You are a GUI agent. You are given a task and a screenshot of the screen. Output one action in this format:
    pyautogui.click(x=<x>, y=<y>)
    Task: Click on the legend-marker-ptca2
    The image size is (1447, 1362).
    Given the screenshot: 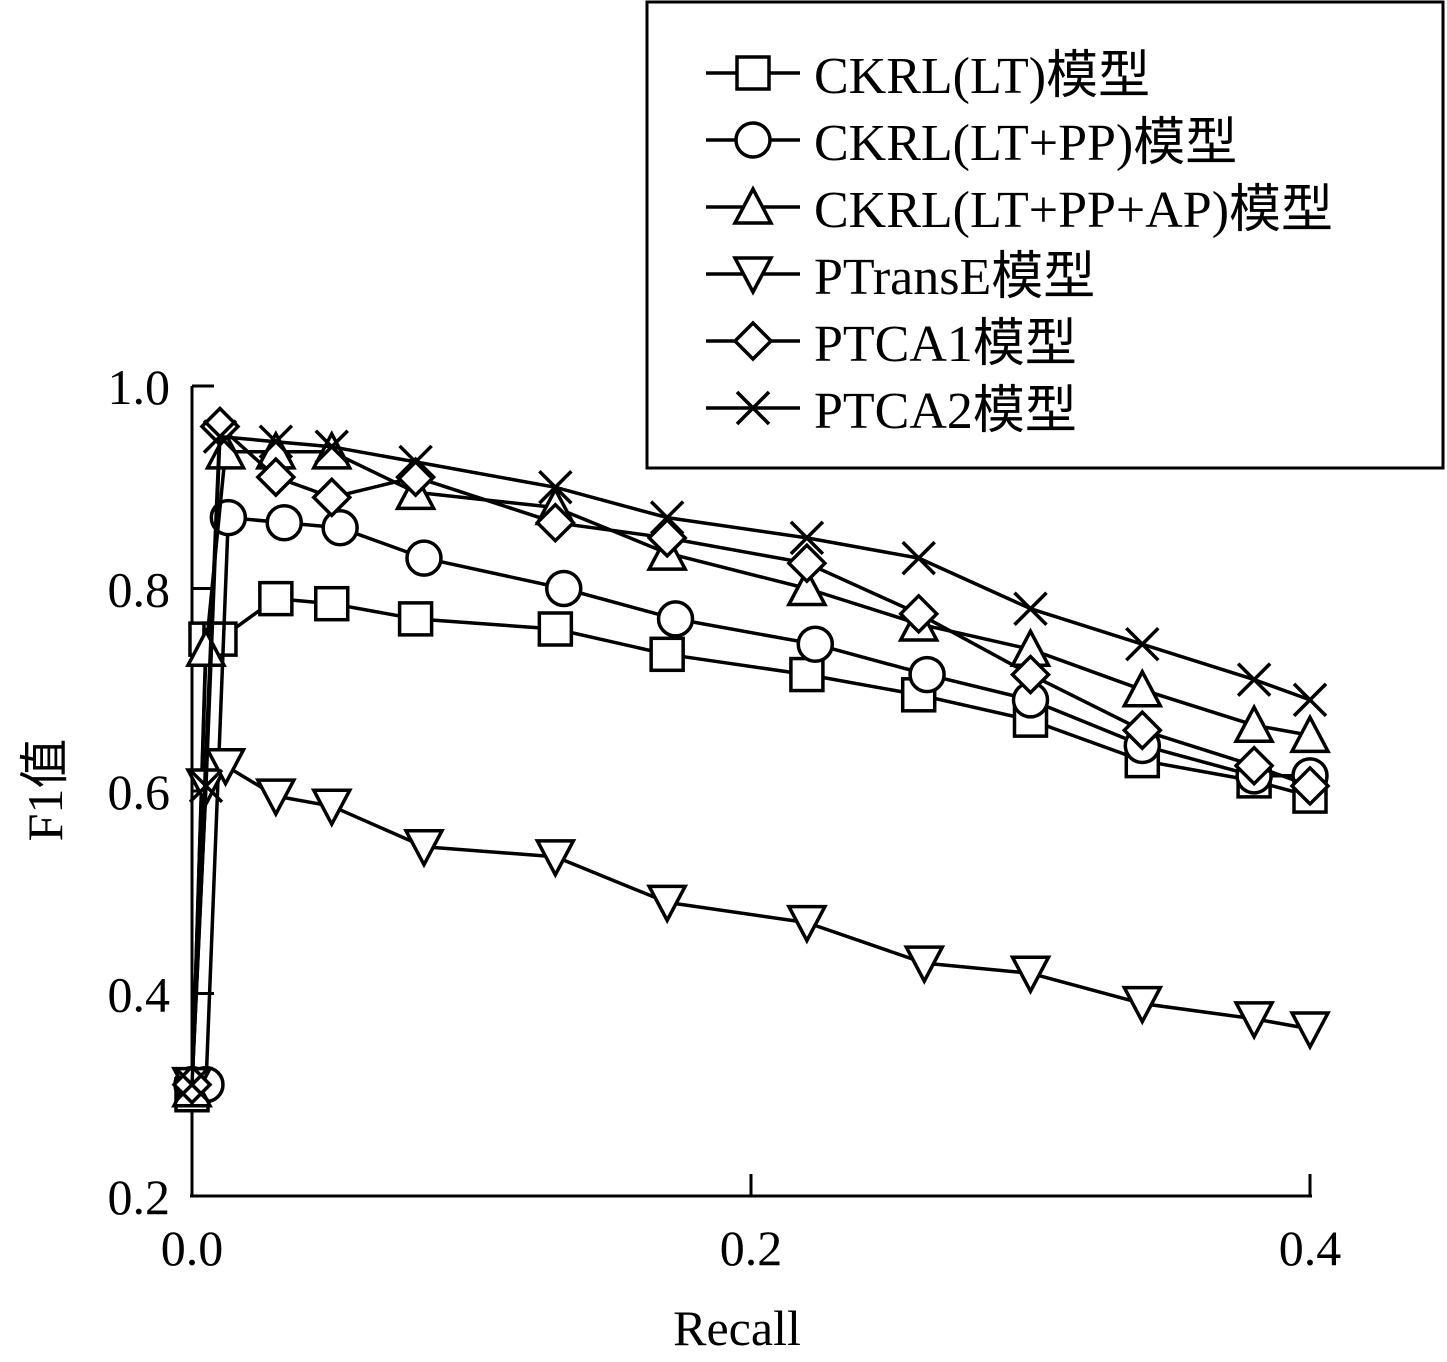 What is the action you would take?
    pyautogui.click(x=753, y=408)
    